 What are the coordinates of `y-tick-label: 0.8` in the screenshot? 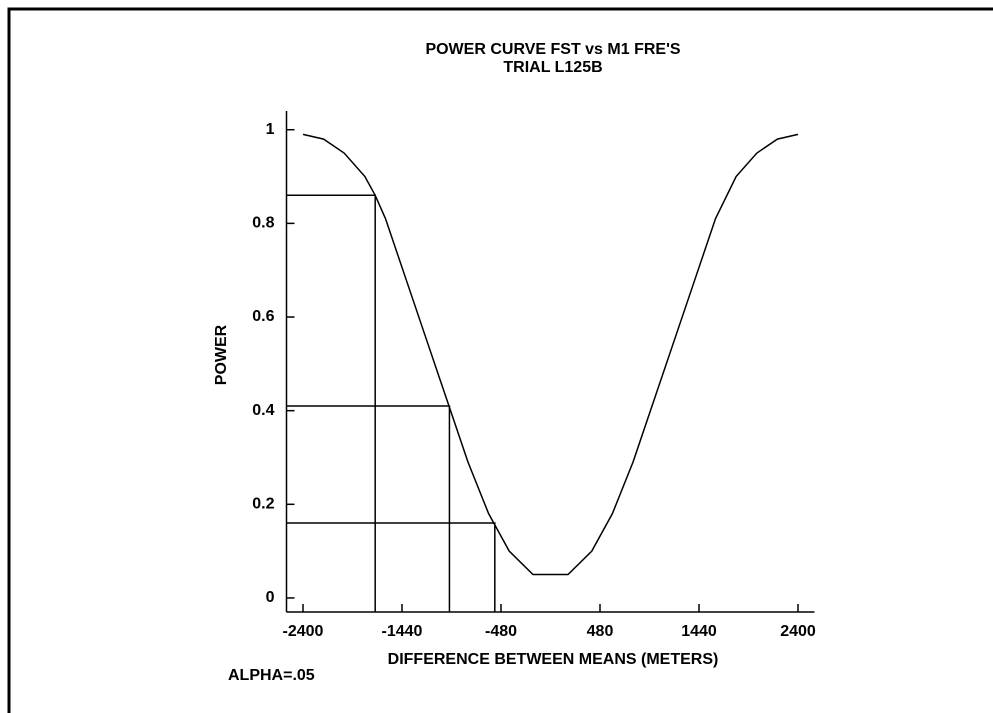 It's located at (263, 223).